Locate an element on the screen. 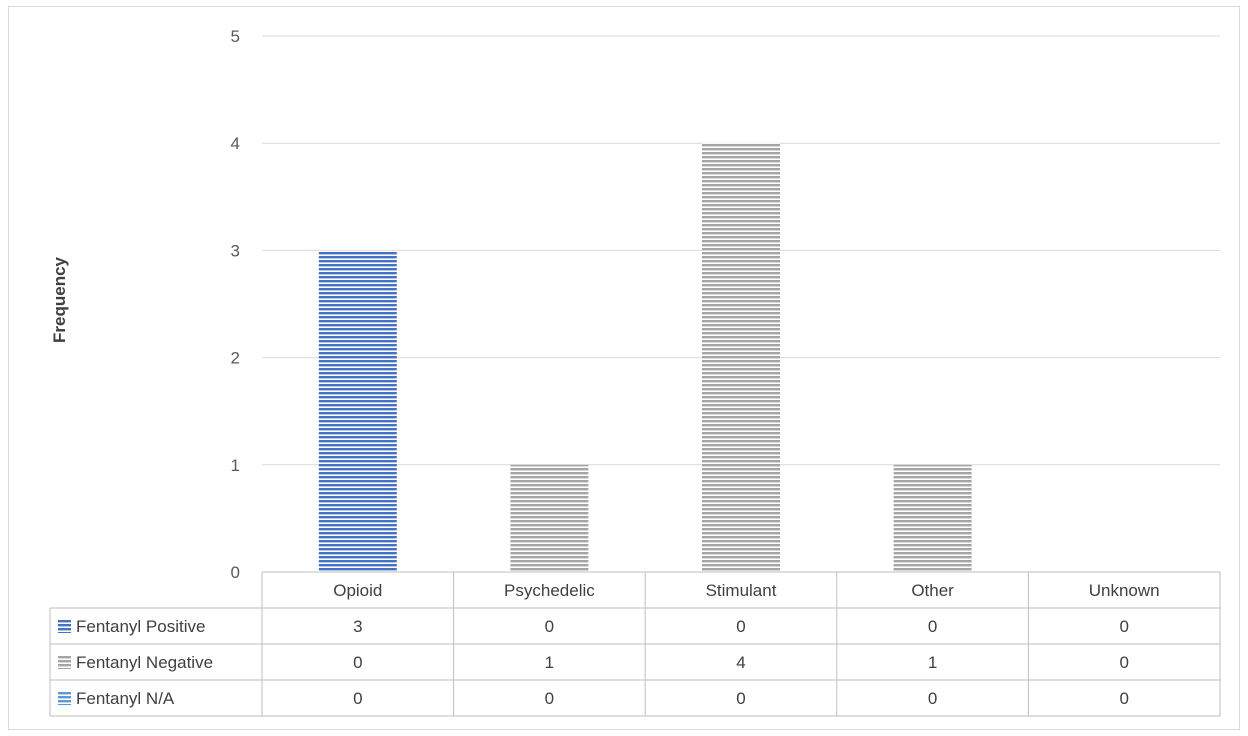 The height and width of the screenshot is (736, 1248). y-tick-label: 1 is located at coordinates (235, 465).